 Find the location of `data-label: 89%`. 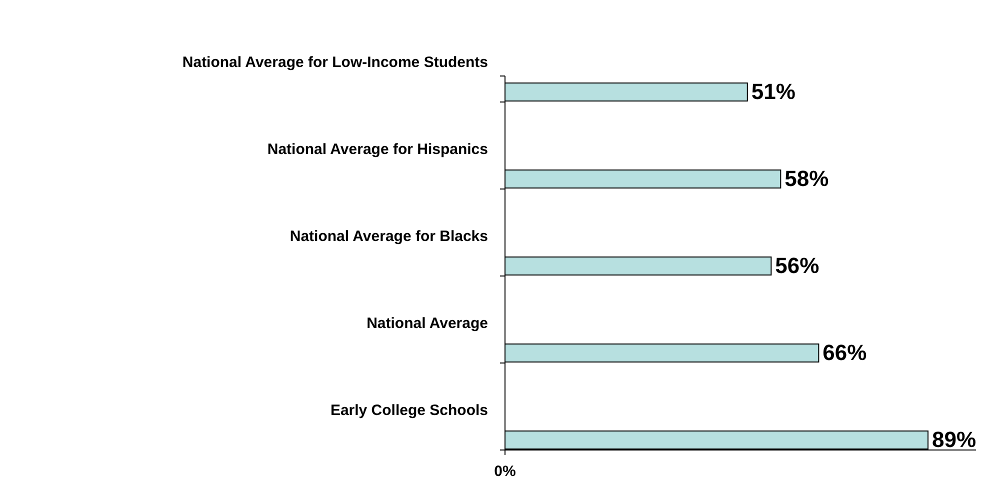

data-label: 89% is located at coordinates (954, 439).